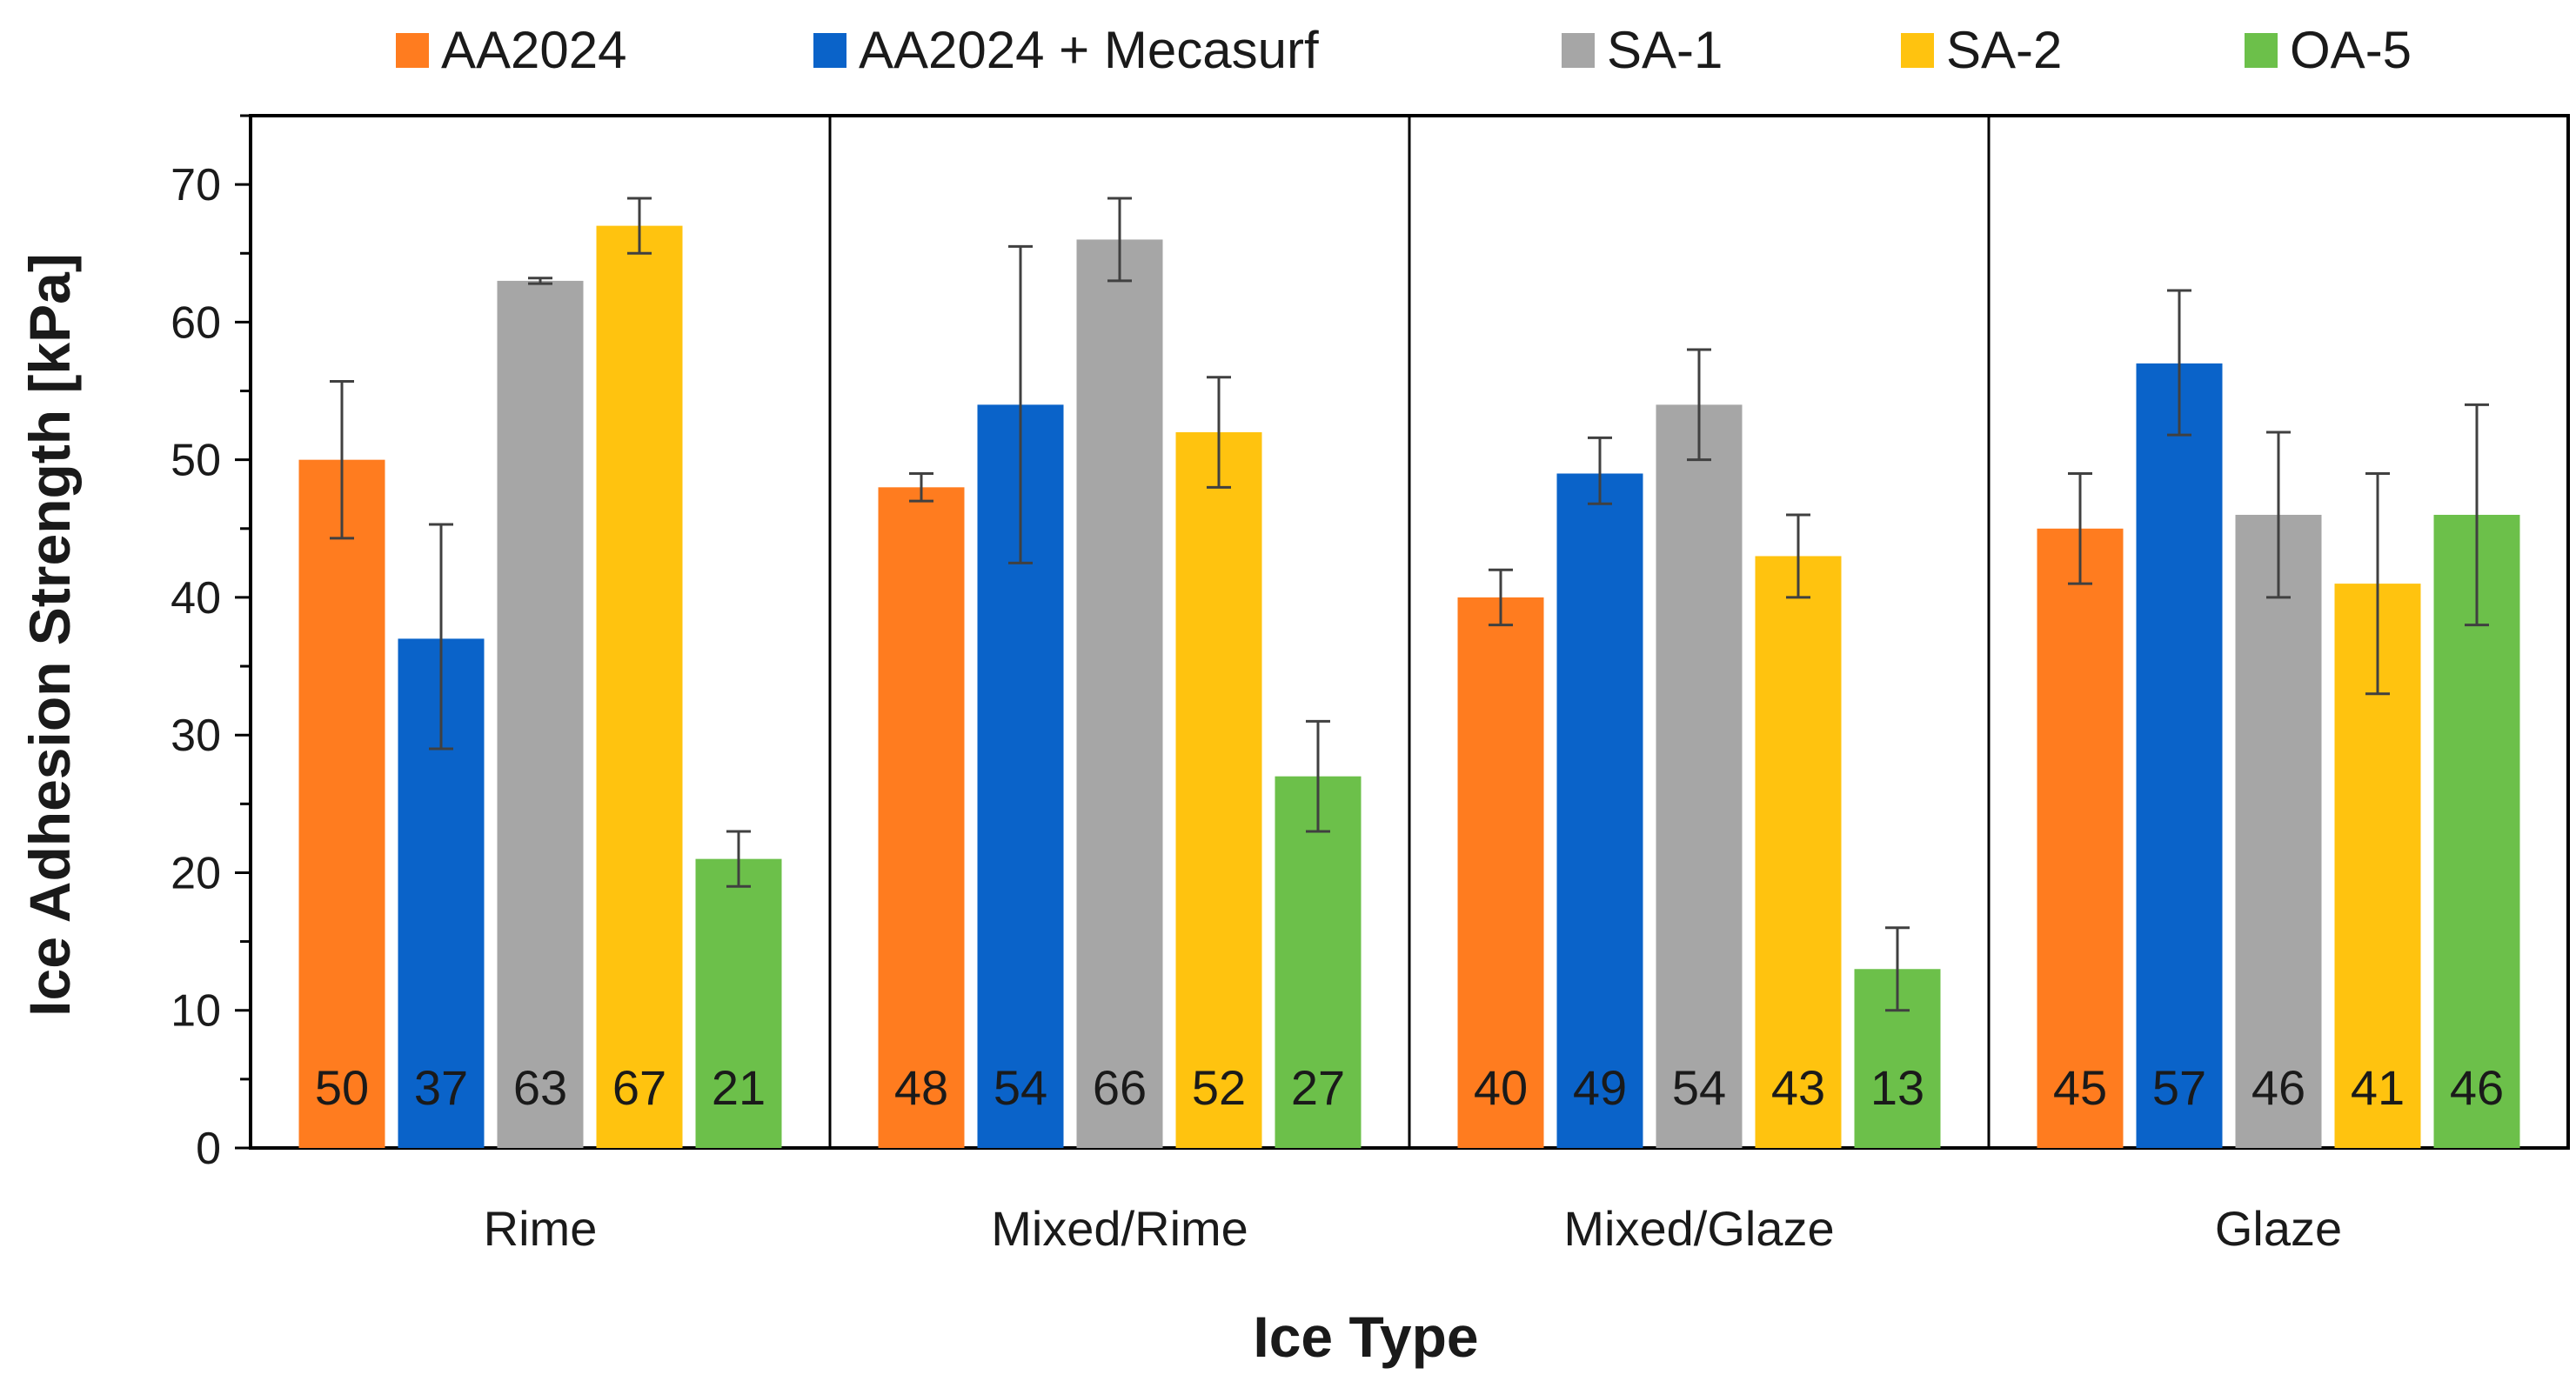 This screenshot has height=1388, width=2576. I want to click on y-tick-label: 70, so click(196, 185).